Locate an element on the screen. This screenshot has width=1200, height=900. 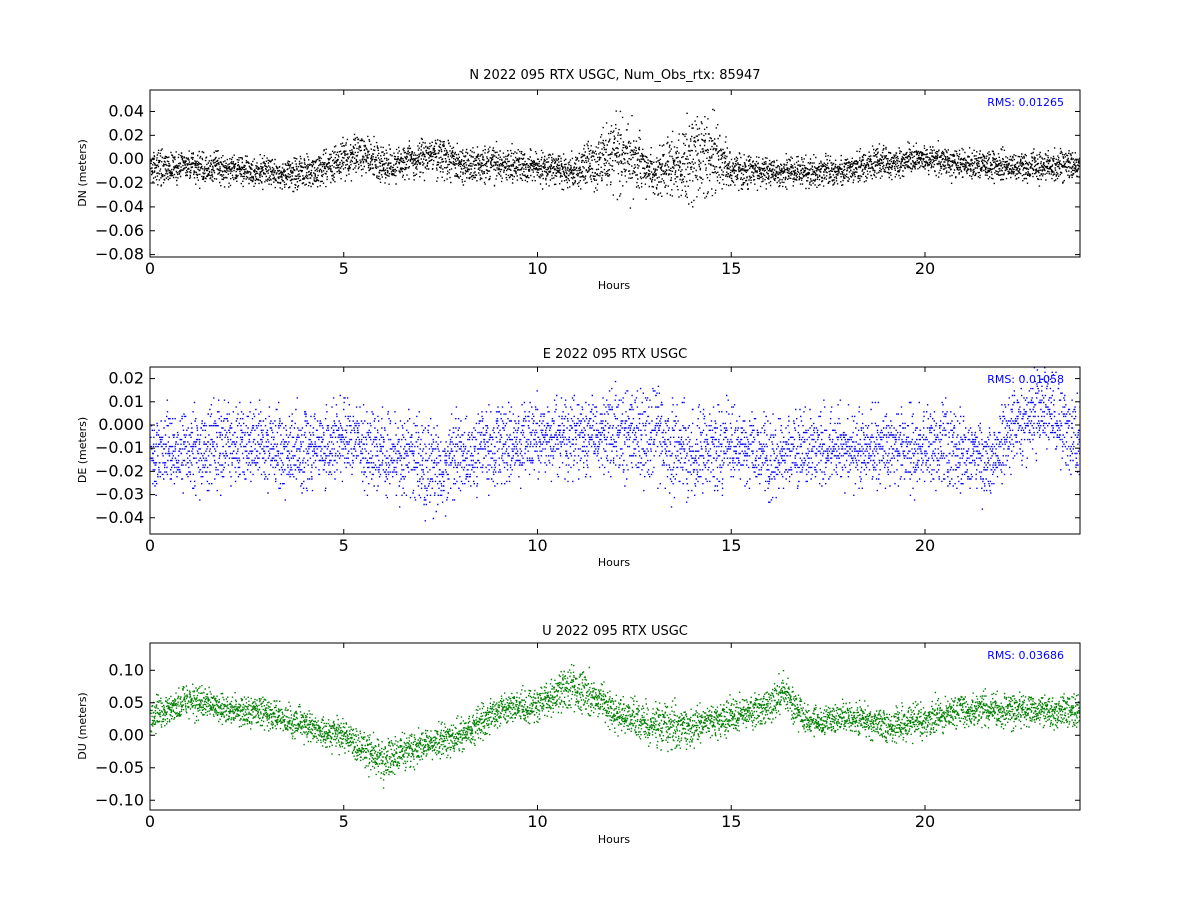
y-tick-label: 0.01 is located at coordinates (126, 401).